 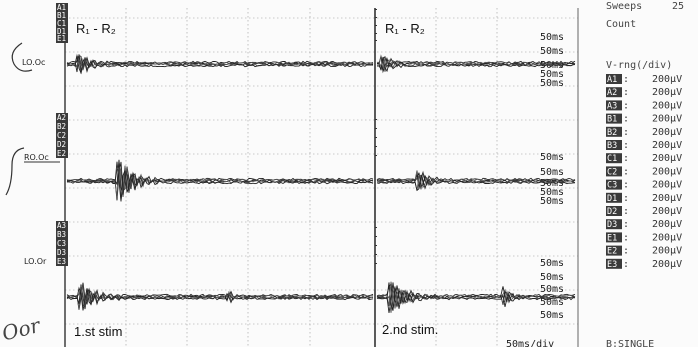 What do you see at coordinates (61, 7) in the screenshot?
I see `channel-tag-label: A1` at bounding box center [61, 7].